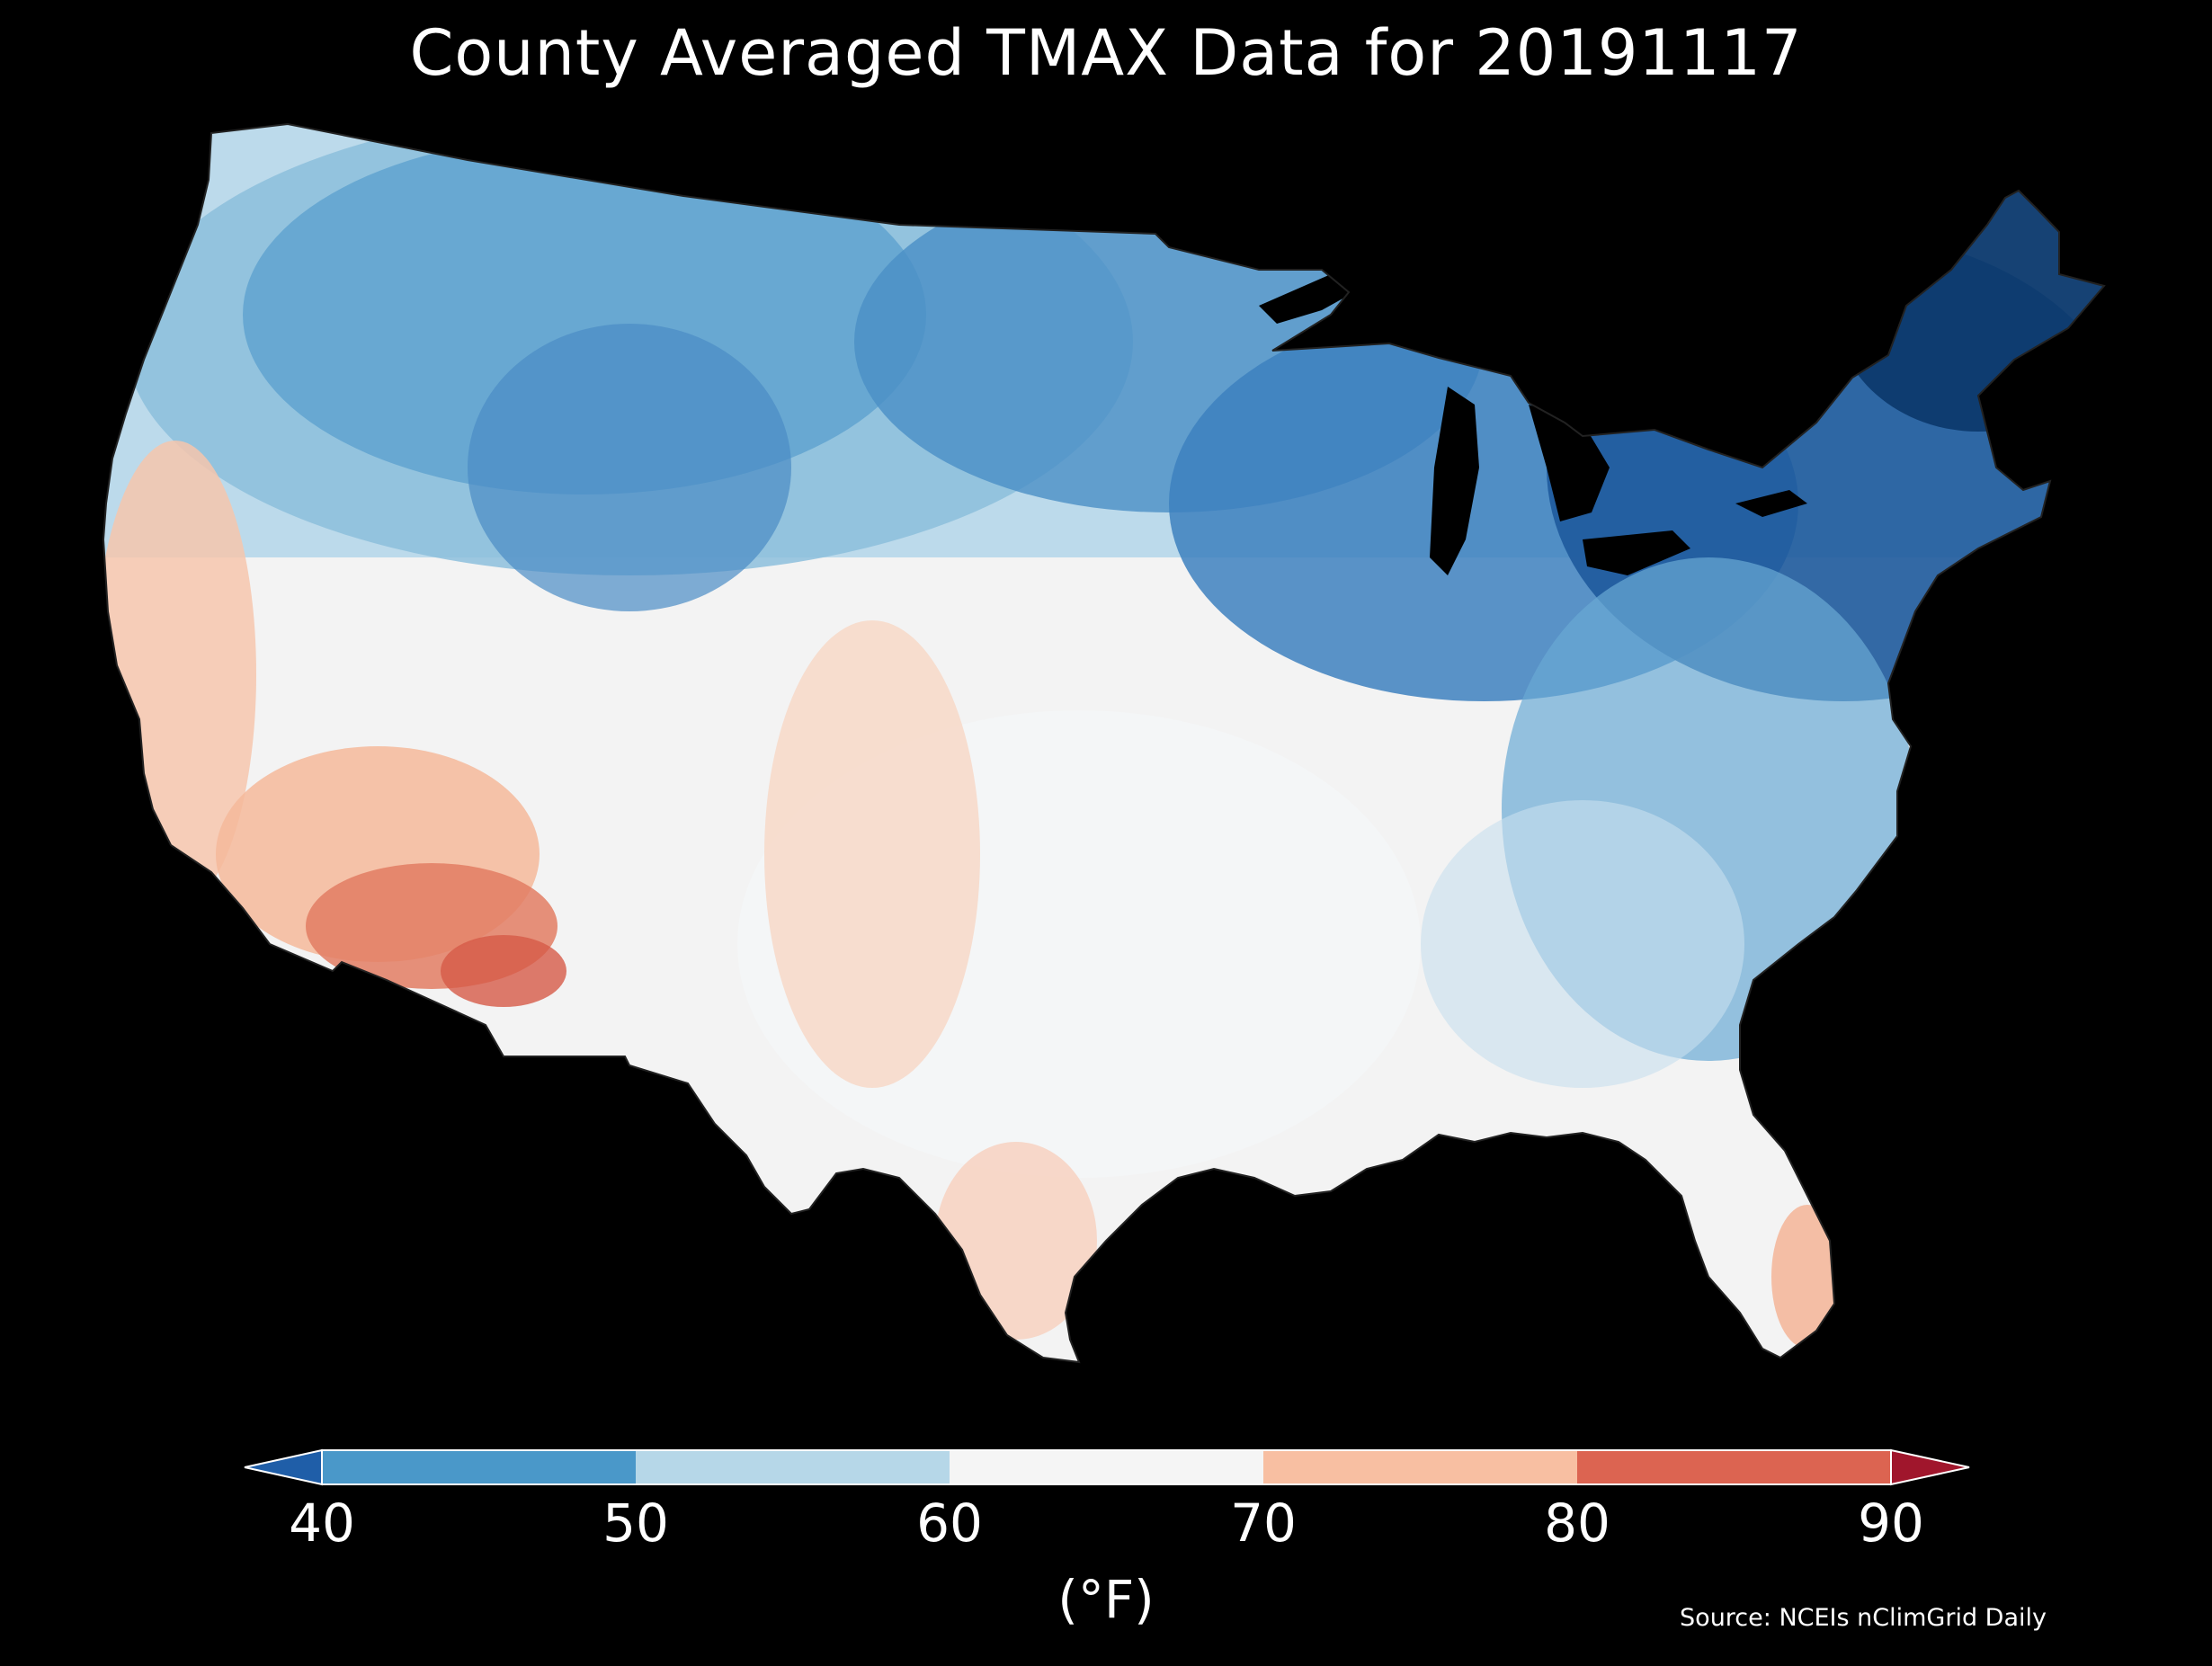 Image resolution: width=2212 pixels, height=1666 pixels. I want to click on colorbar-extend-high, so click(1930, 1467).